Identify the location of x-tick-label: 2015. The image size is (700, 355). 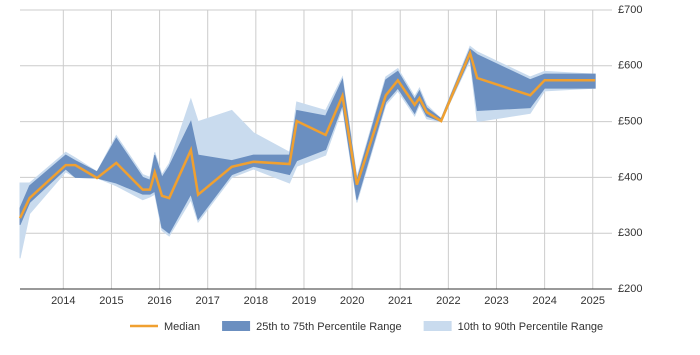
(111, 301).